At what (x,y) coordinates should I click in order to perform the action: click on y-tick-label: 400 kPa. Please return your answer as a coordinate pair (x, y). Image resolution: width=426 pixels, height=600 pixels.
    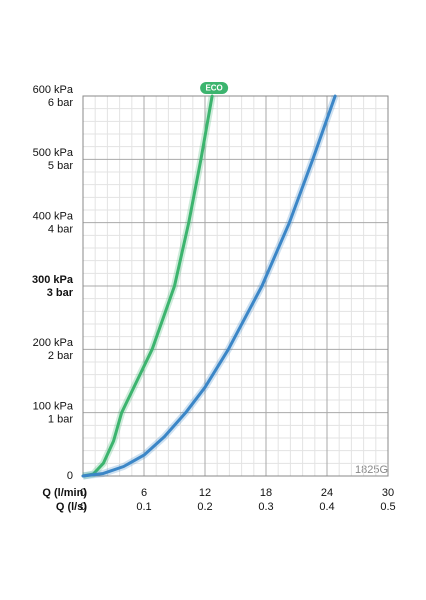
    Looking at the image, I should click on (53, 217).